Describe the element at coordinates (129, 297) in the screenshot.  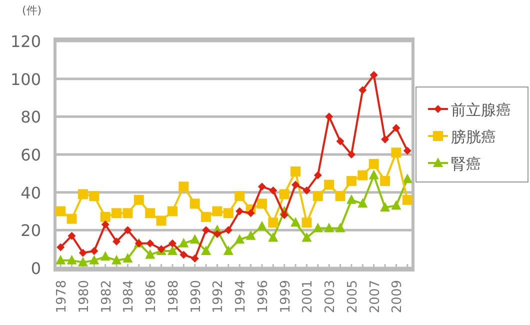
I see `x-tick-label: 1984` at that location.